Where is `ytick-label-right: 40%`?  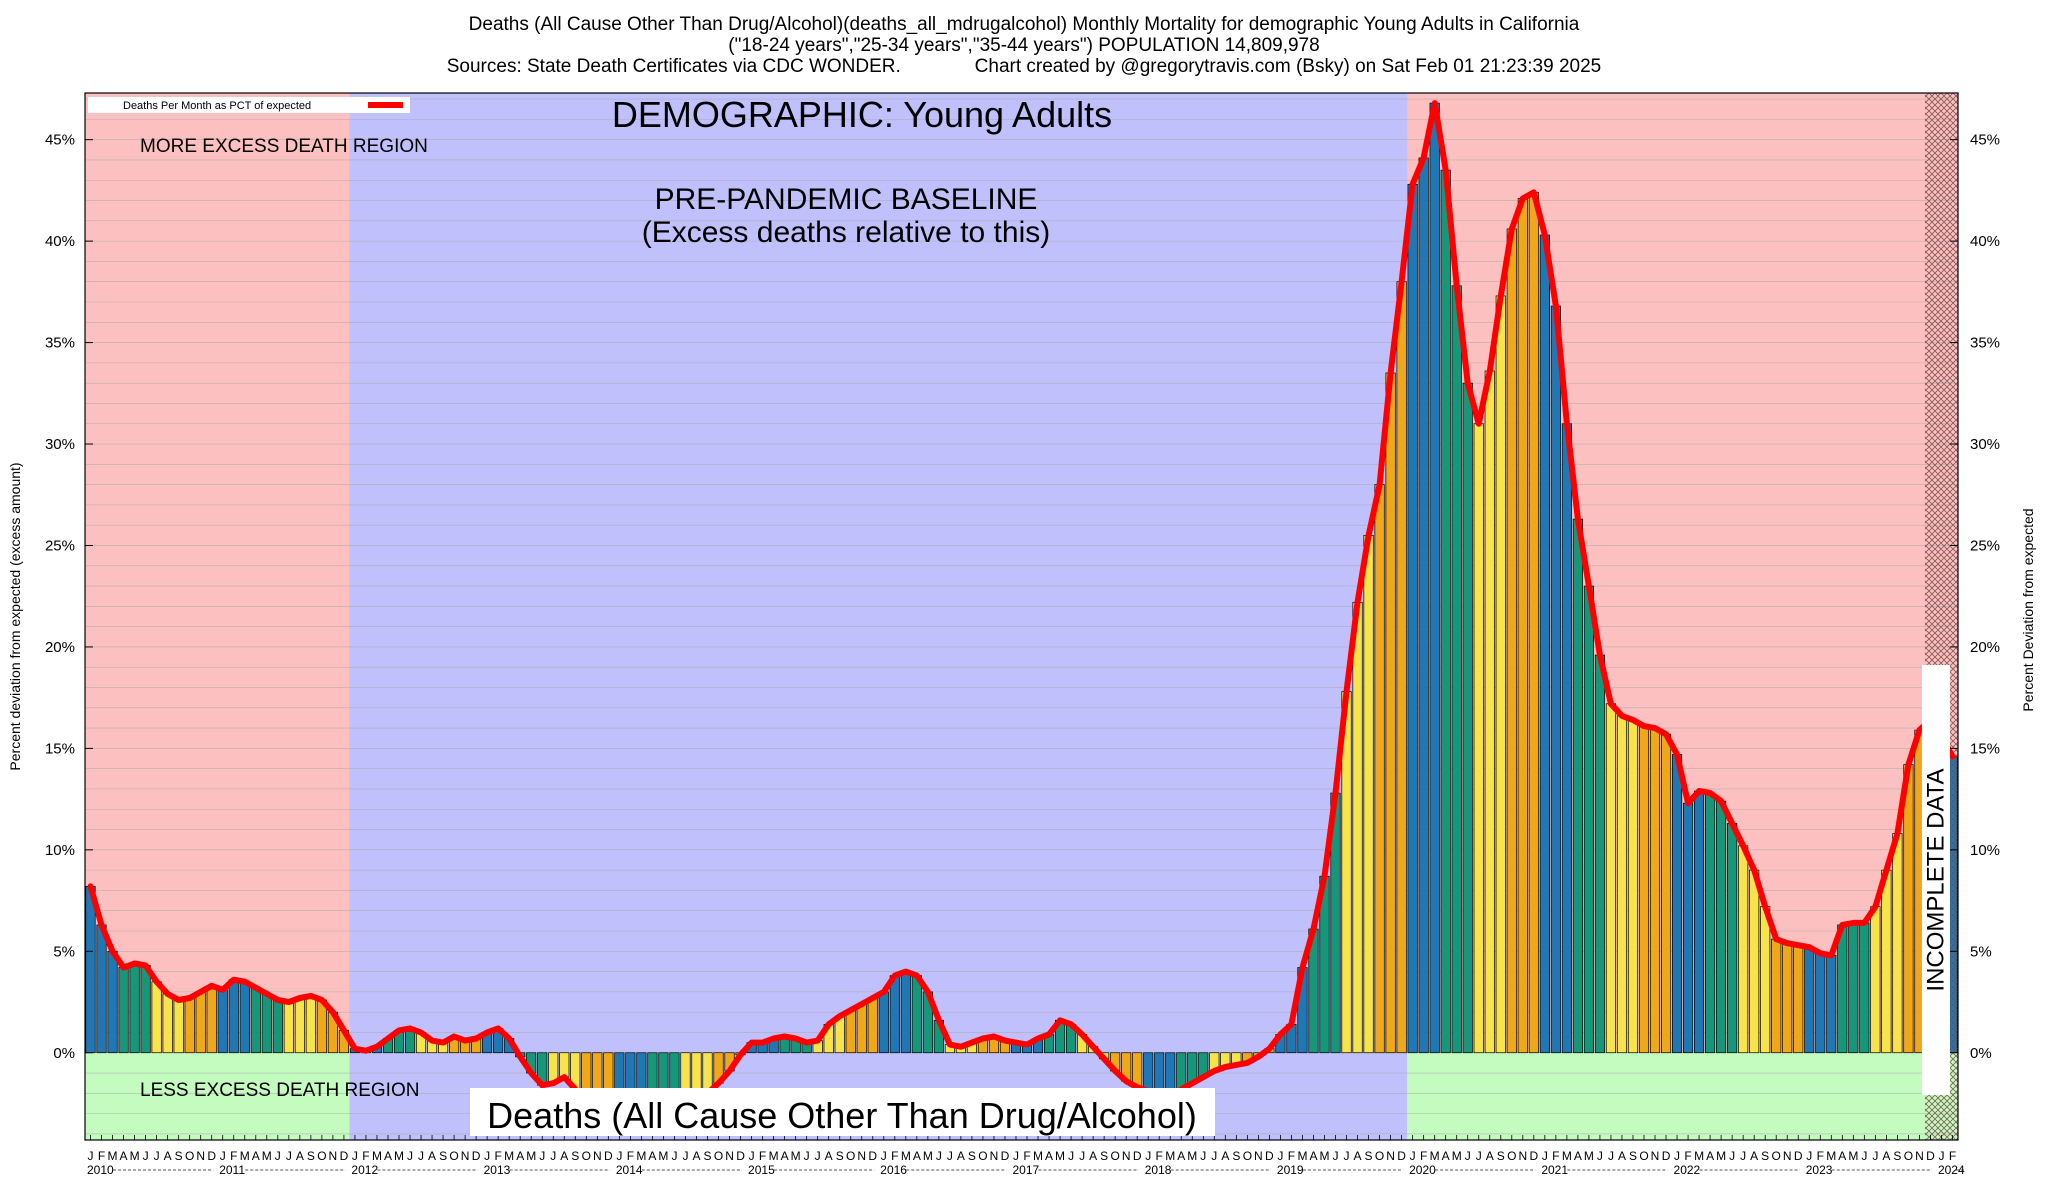 ytick-label-right: 40% is located at coordinates (1985, 241).